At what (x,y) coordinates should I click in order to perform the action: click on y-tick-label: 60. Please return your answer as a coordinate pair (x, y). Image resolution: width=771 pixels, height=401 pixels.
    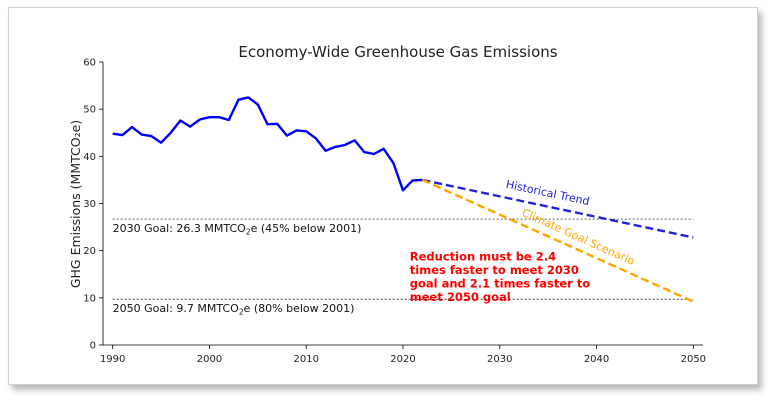
    Looking at the image, I should click on (89, 63).